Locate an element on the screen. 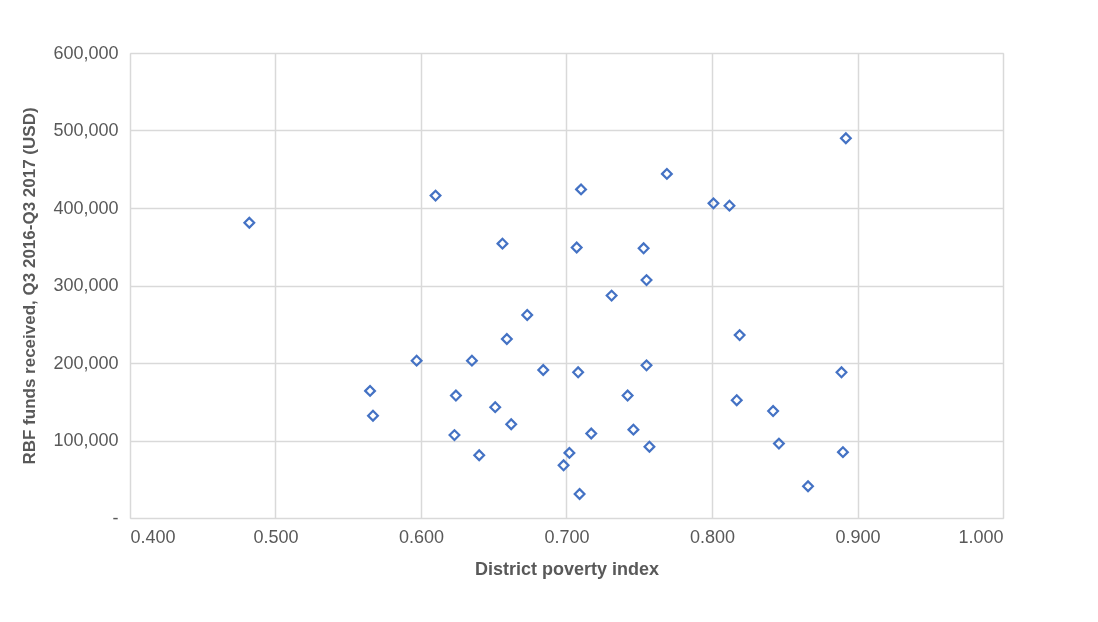 This screenshot has height=622, width=1098. y-tick-label: 600,000 is located at coordinates (86, 52).